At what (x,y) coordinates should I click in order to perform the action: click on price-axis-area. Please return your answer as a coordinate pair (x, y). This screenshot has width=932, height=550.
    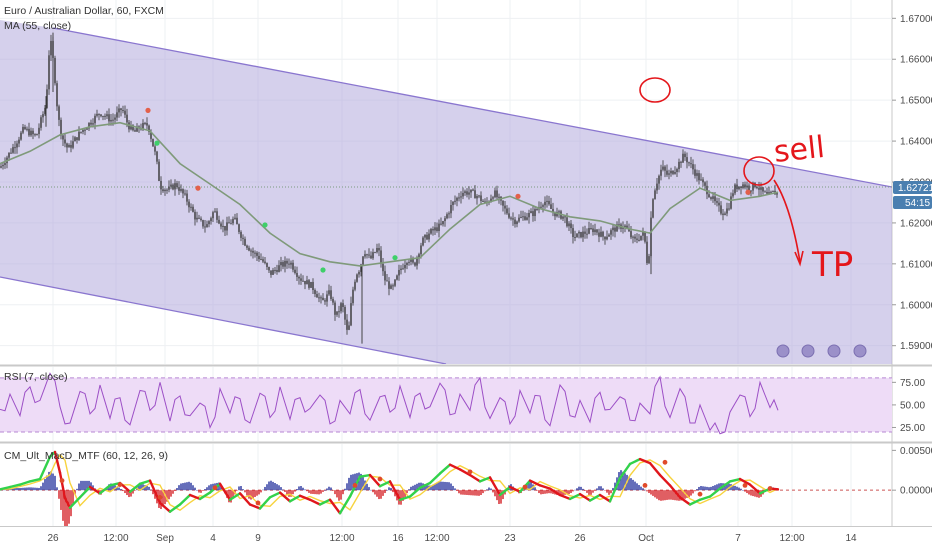
    Looking at the image, I should click on (912, 263).